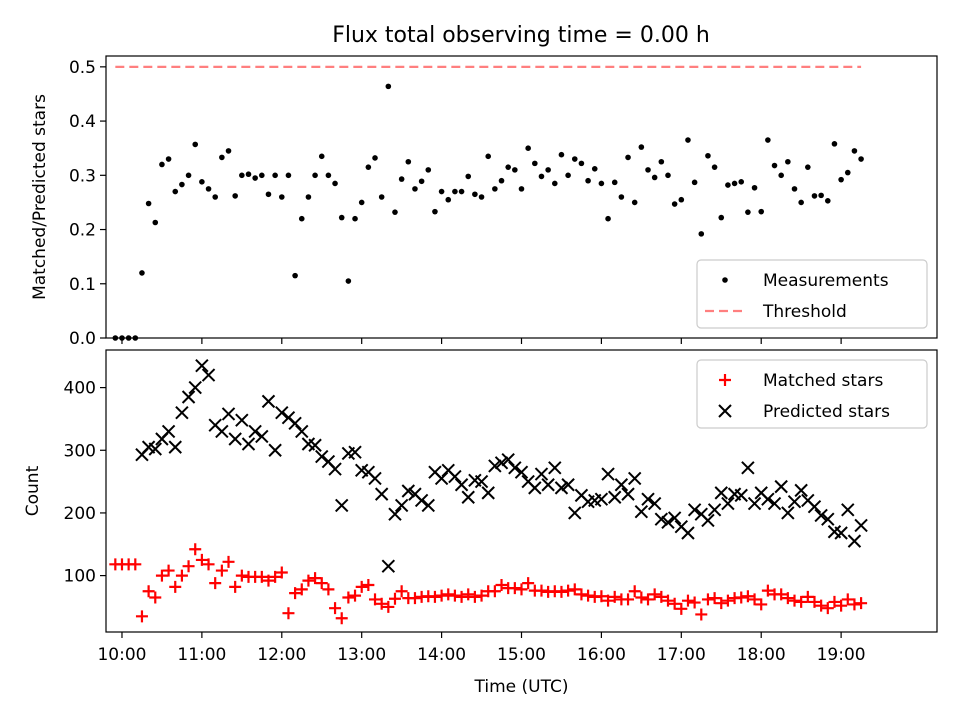  What do you see at coordinates (441, 655) in the screenshot?
I see `x-tick-label: 14:00` at bounding box center [441, 655].